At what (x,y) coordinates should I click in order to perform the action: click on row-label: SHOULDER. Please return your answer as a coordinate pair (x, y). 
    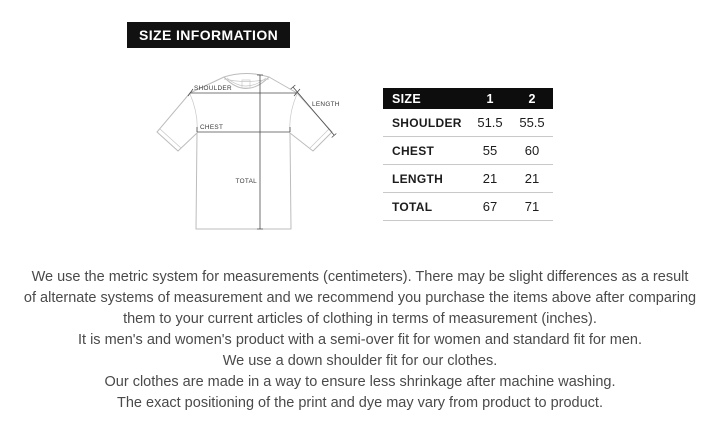
    Looking at the image, I should click on (427, 122).